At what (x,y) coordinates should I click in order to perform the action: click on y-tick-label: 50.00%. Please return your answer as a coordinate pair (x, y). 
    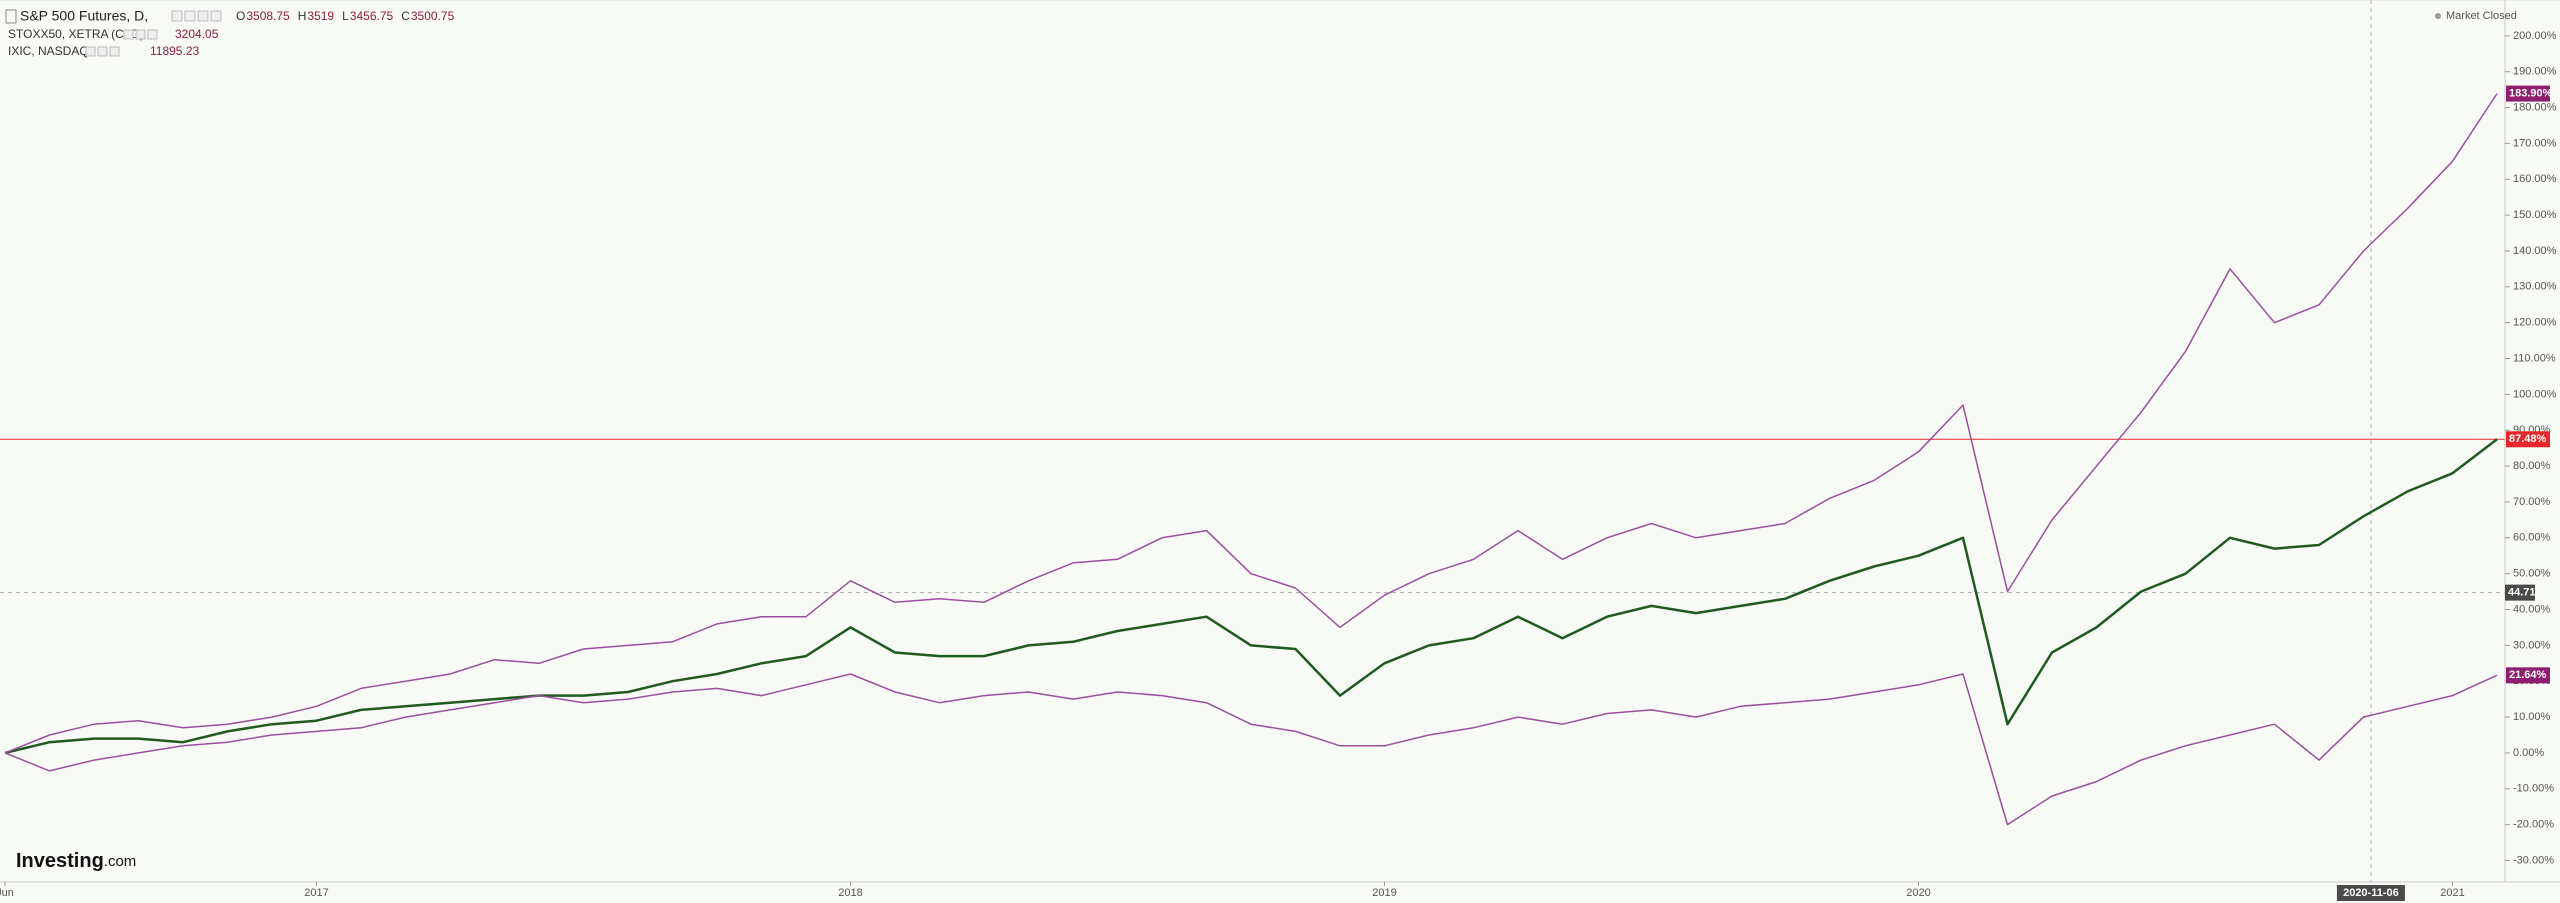
    Looking at the image, I should click on (2532, 574).